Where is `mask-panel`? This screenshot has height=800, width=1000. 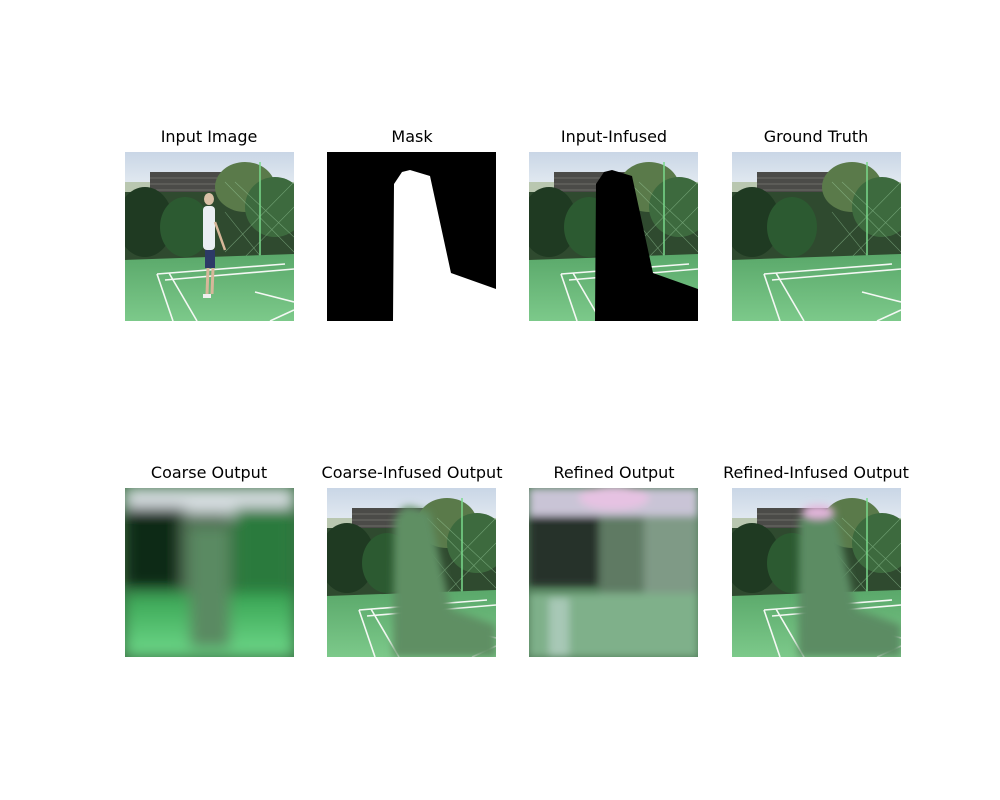 mask-panel is located at coordinates (411, 236).